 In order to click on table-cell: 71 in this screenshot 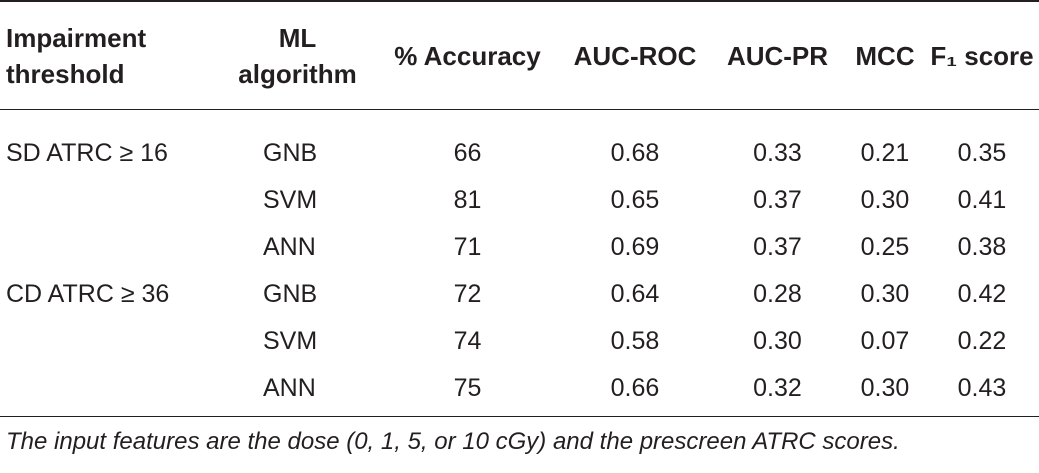, I will do `click(467, 247)`.